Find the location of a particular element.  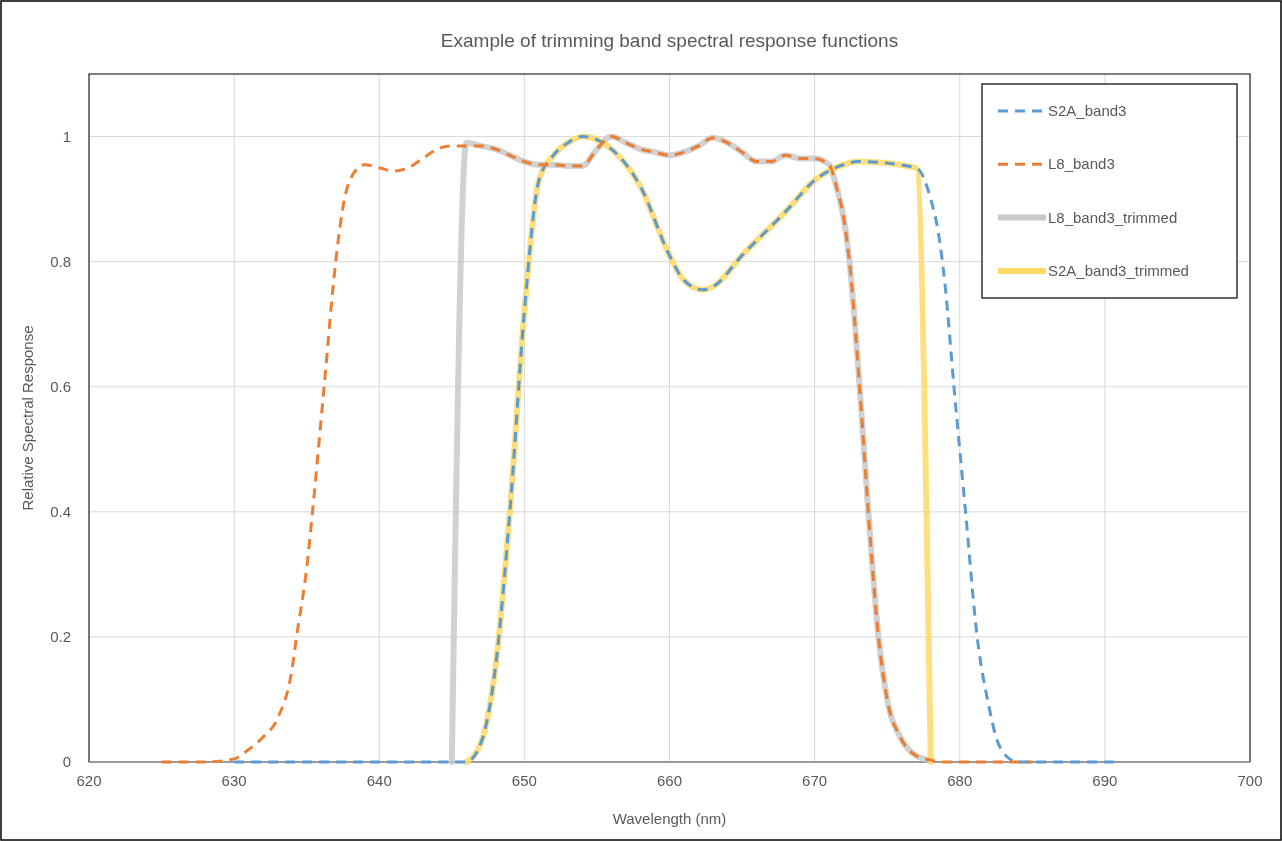

x-tick-label: 690 is located at coordinates (1105, 780).